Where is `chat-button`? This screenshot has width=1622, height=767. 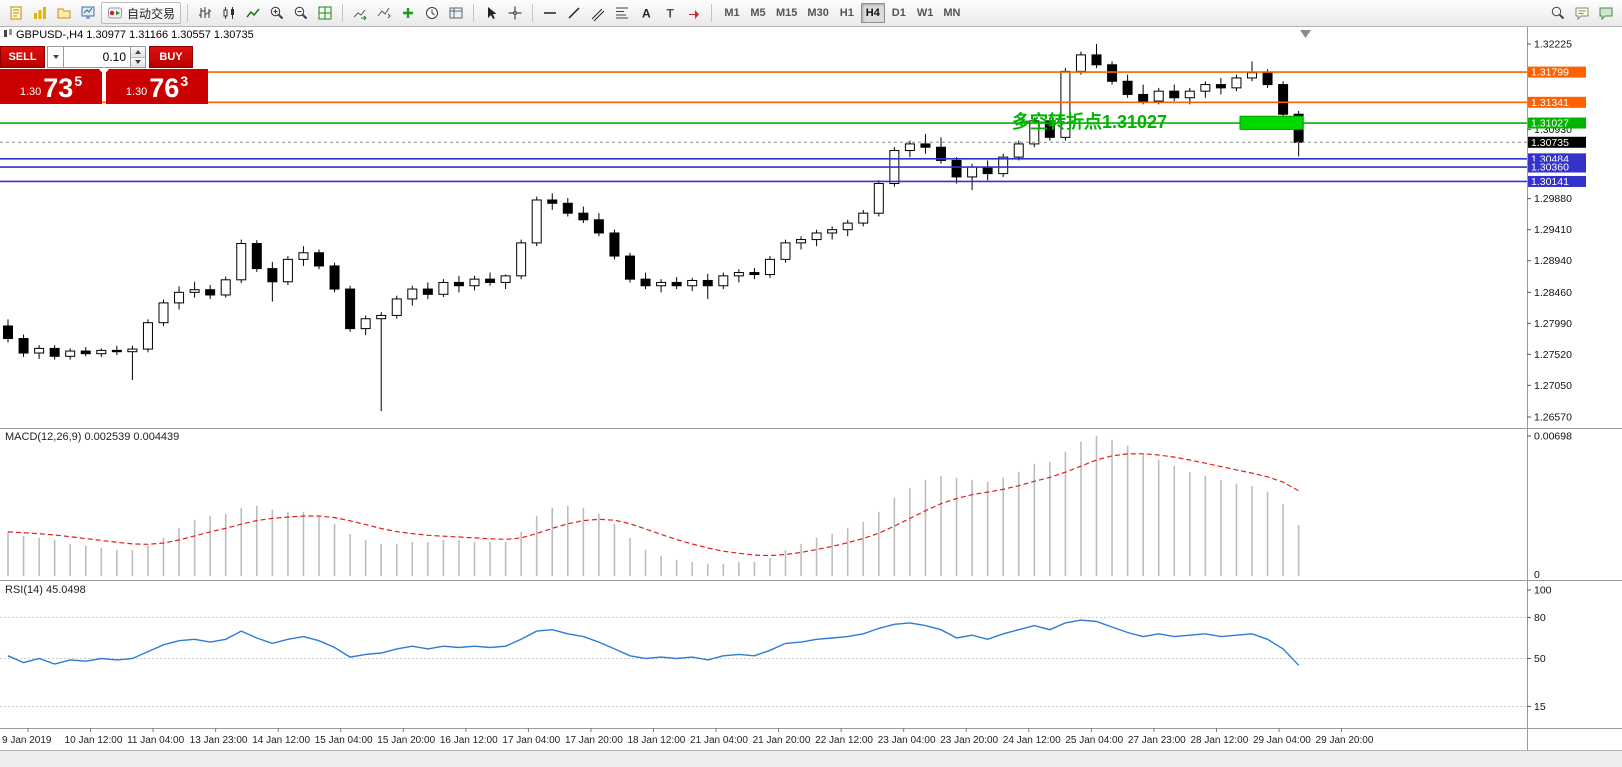 chat-button is located at coordinates (1606, 13).